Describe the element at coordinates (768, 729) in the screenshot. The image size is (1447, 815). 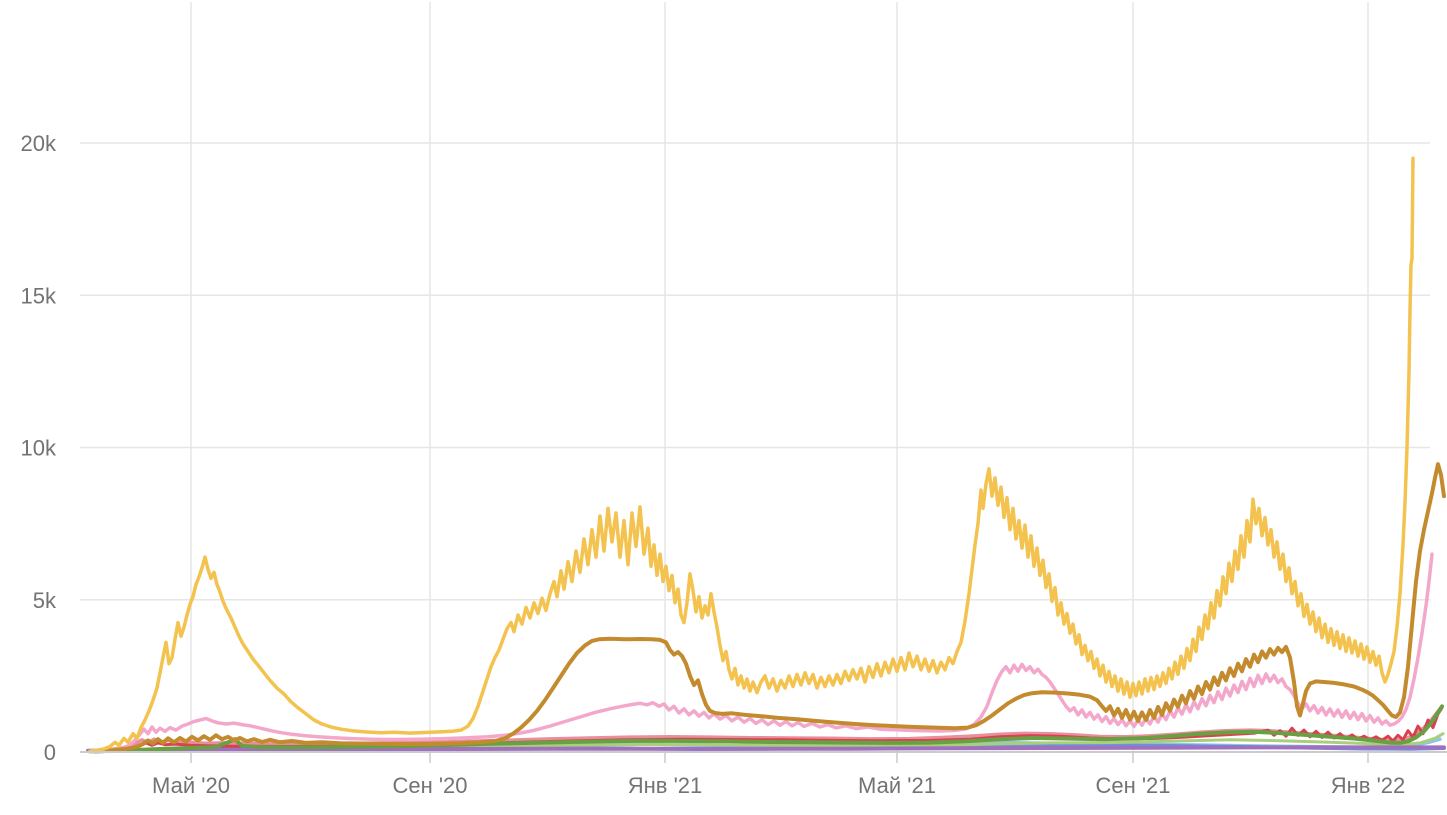
I see `series-green-line` at that location.